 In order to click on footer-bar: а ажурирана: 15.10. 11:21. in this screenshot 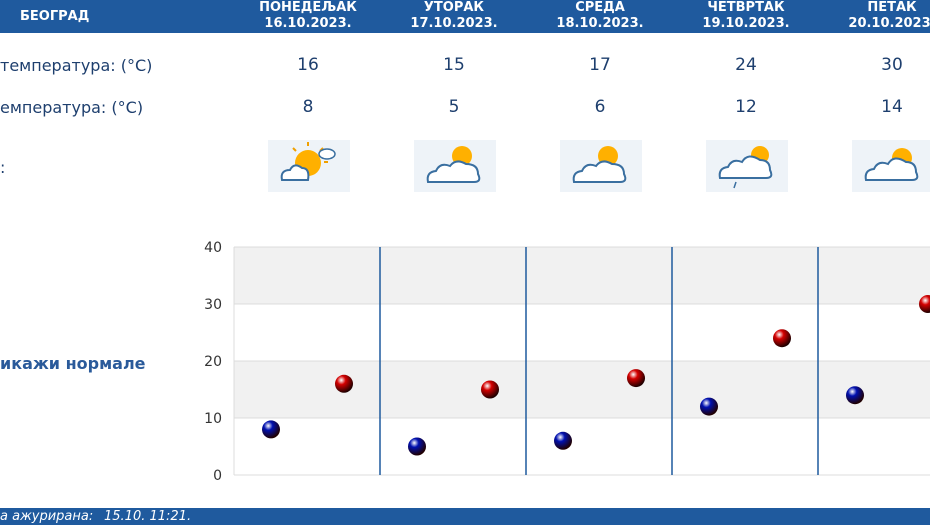, I will do `click(465, 516)`.